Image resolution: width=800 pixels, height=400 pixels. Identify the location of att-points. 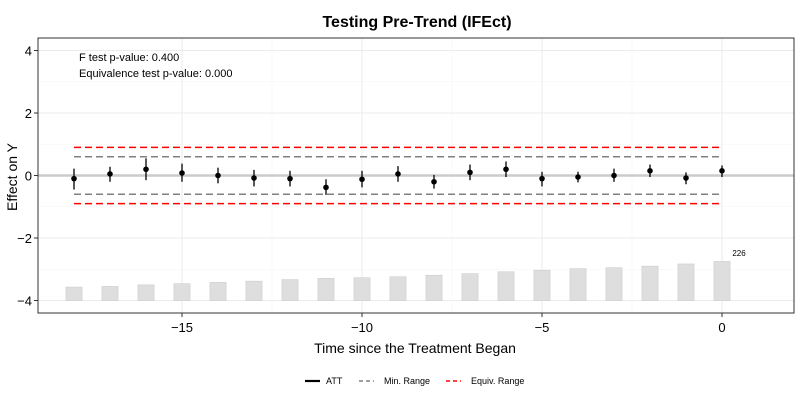
(398, 176).